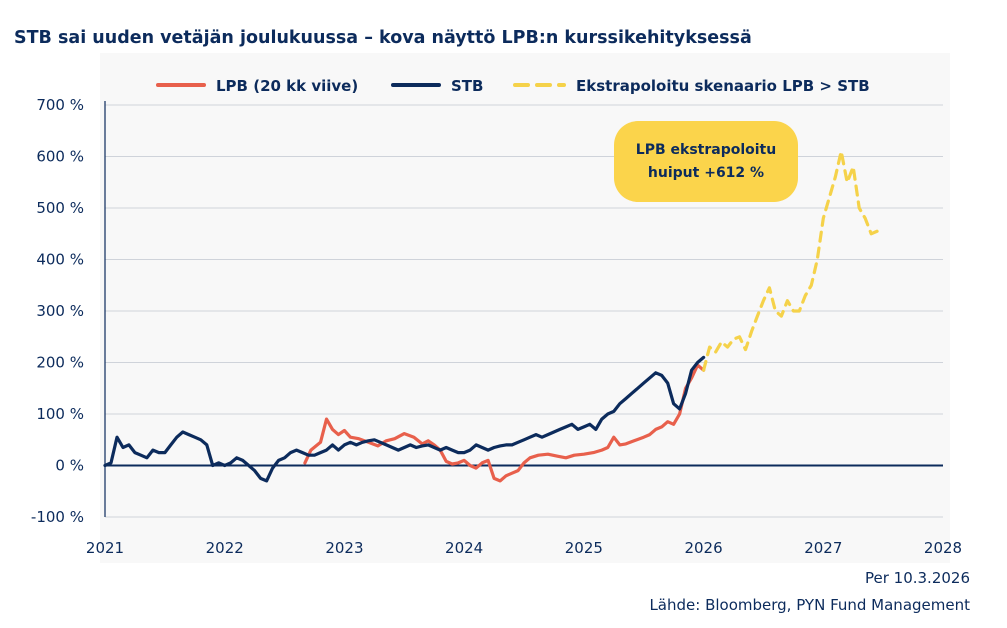 The height and width of the screenshot is (628, 1007). I want to click on x-tick-label: 2027, so click(823, 548).